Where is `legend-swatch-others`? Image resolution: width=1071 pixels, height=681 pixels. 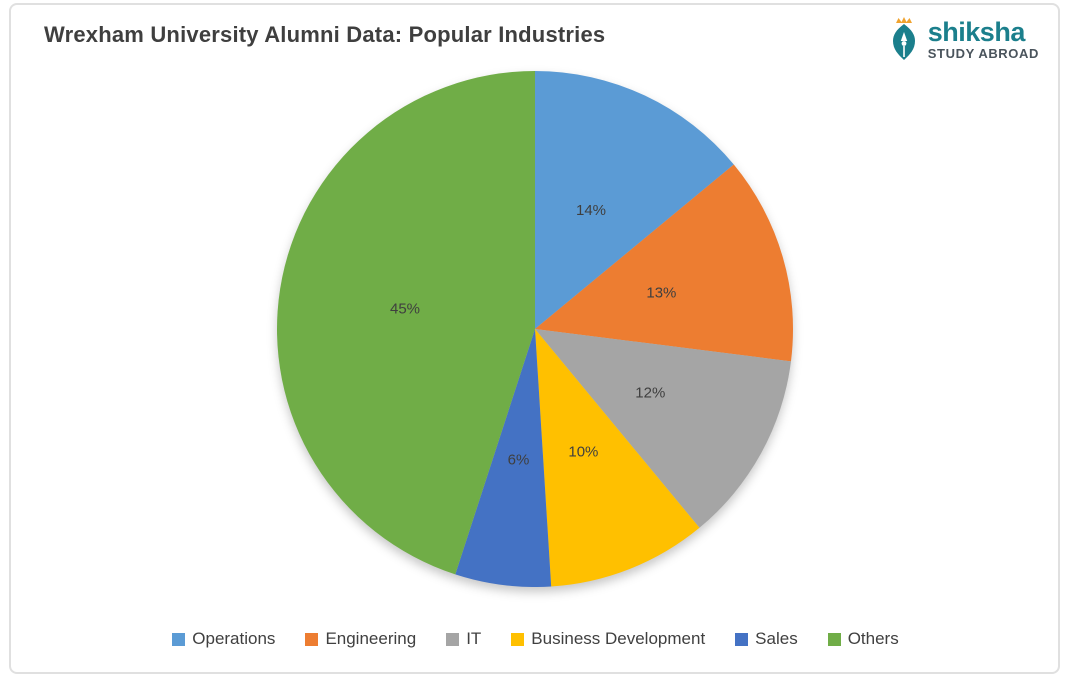 legend-swatch-others is located at coordinates (834, 639).